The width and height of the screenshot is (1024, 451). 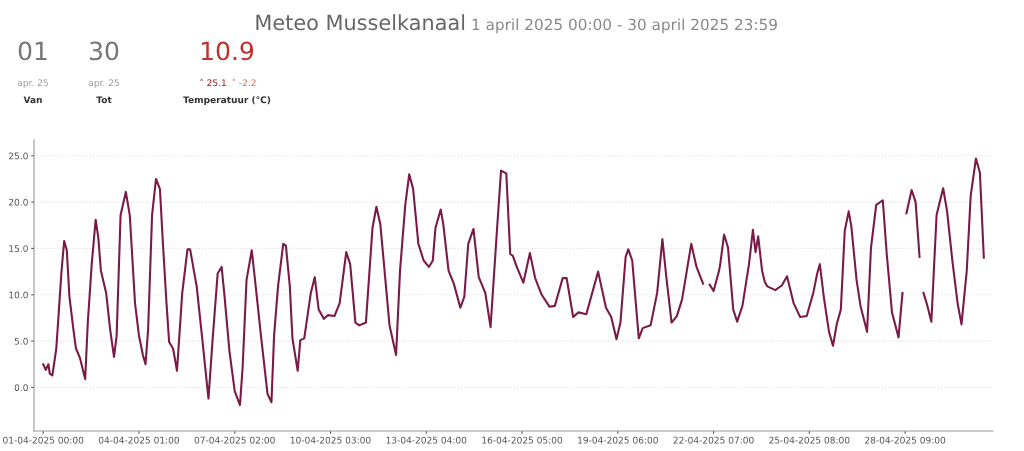 What do you see at coordinates (618, 440) in the screenshot?
I see `x-tick-label: 19-04-2025 06:00` at bounding box center [618, 440].